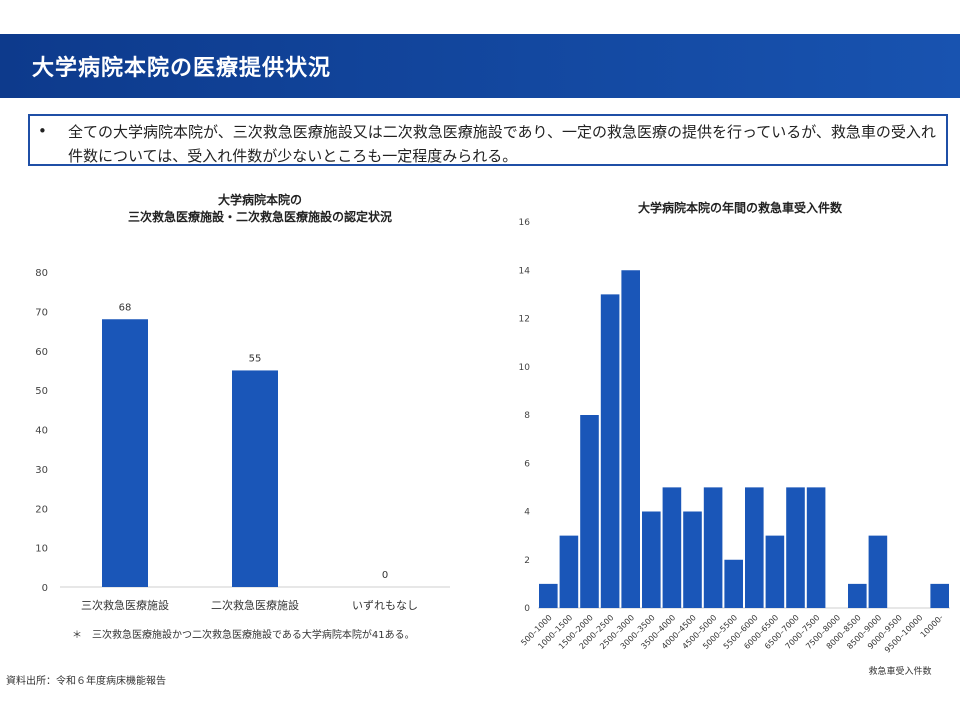 The image size is (960, 720). I want to click on footnote: ＊ 三次救急医療施設かつ二次救急医療施設である大学病院本院が41ある。, so click(243, 635).